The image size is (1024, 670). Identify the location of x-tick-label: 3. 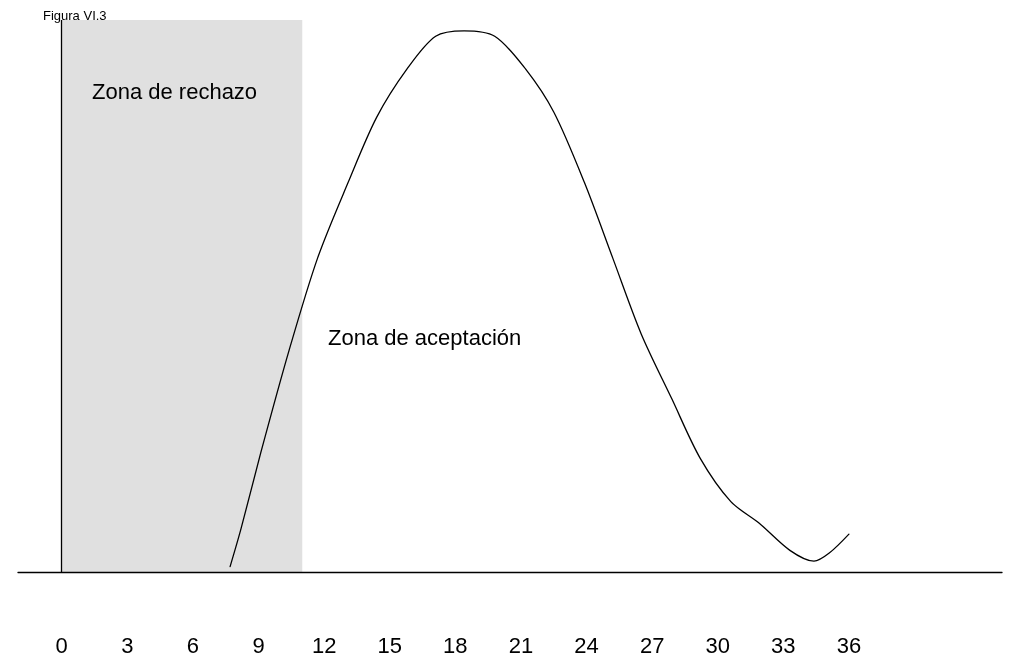
(127, 645).